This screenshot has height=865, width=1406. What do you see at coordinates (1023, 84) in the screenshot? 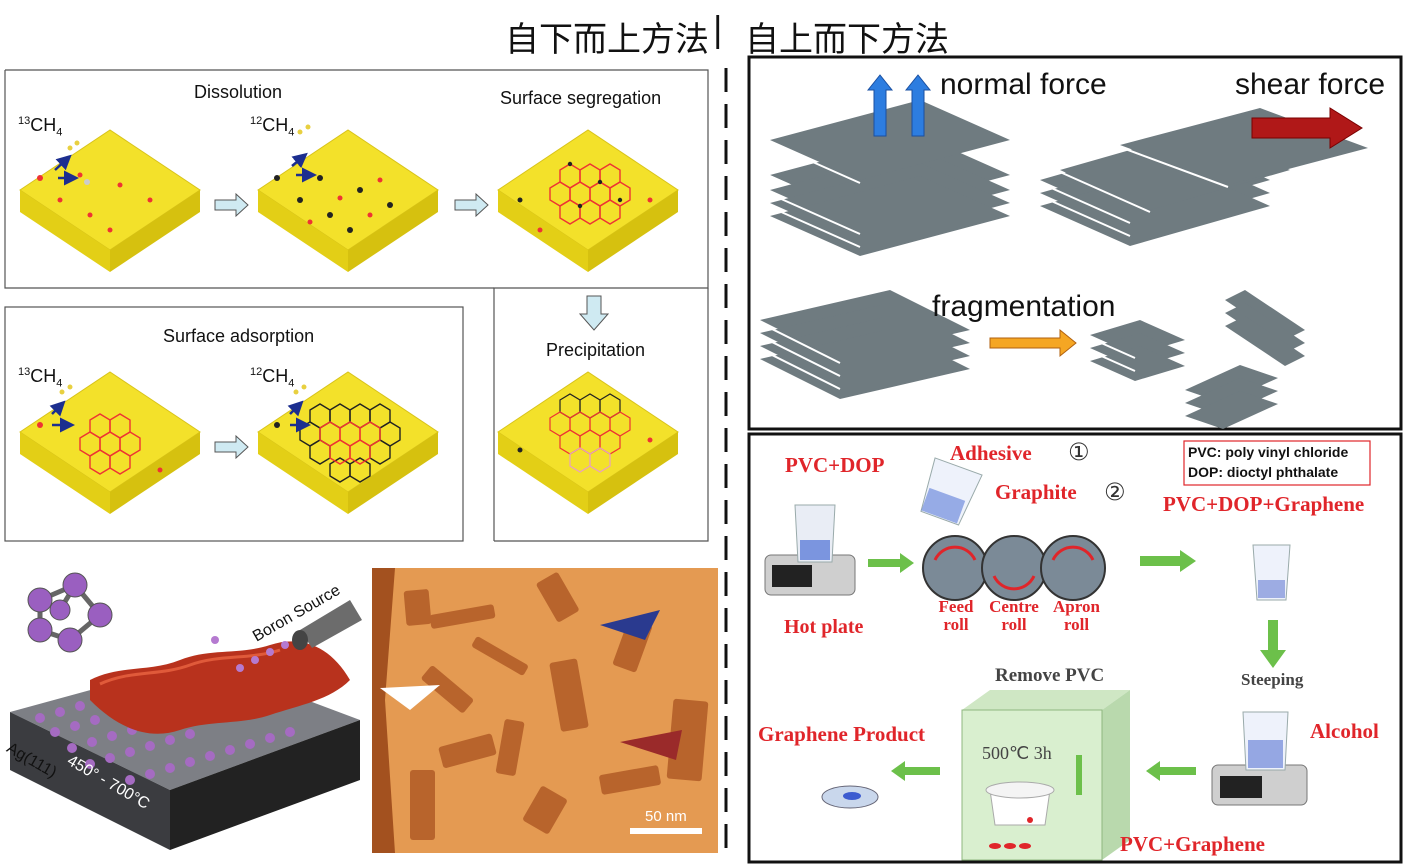
I see `label-normal-force: normal force` at bounding box center [1023, 84].